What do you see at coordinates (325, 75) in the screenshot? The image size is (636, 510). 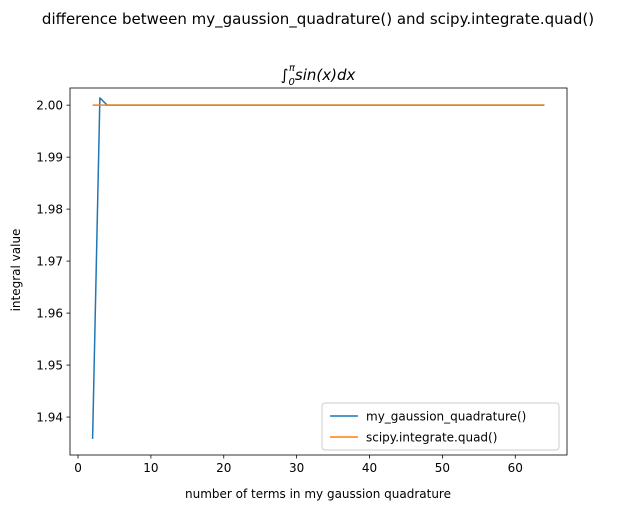 I see `title-integrand: sin(x)dx` at bounding box center [325, 75].